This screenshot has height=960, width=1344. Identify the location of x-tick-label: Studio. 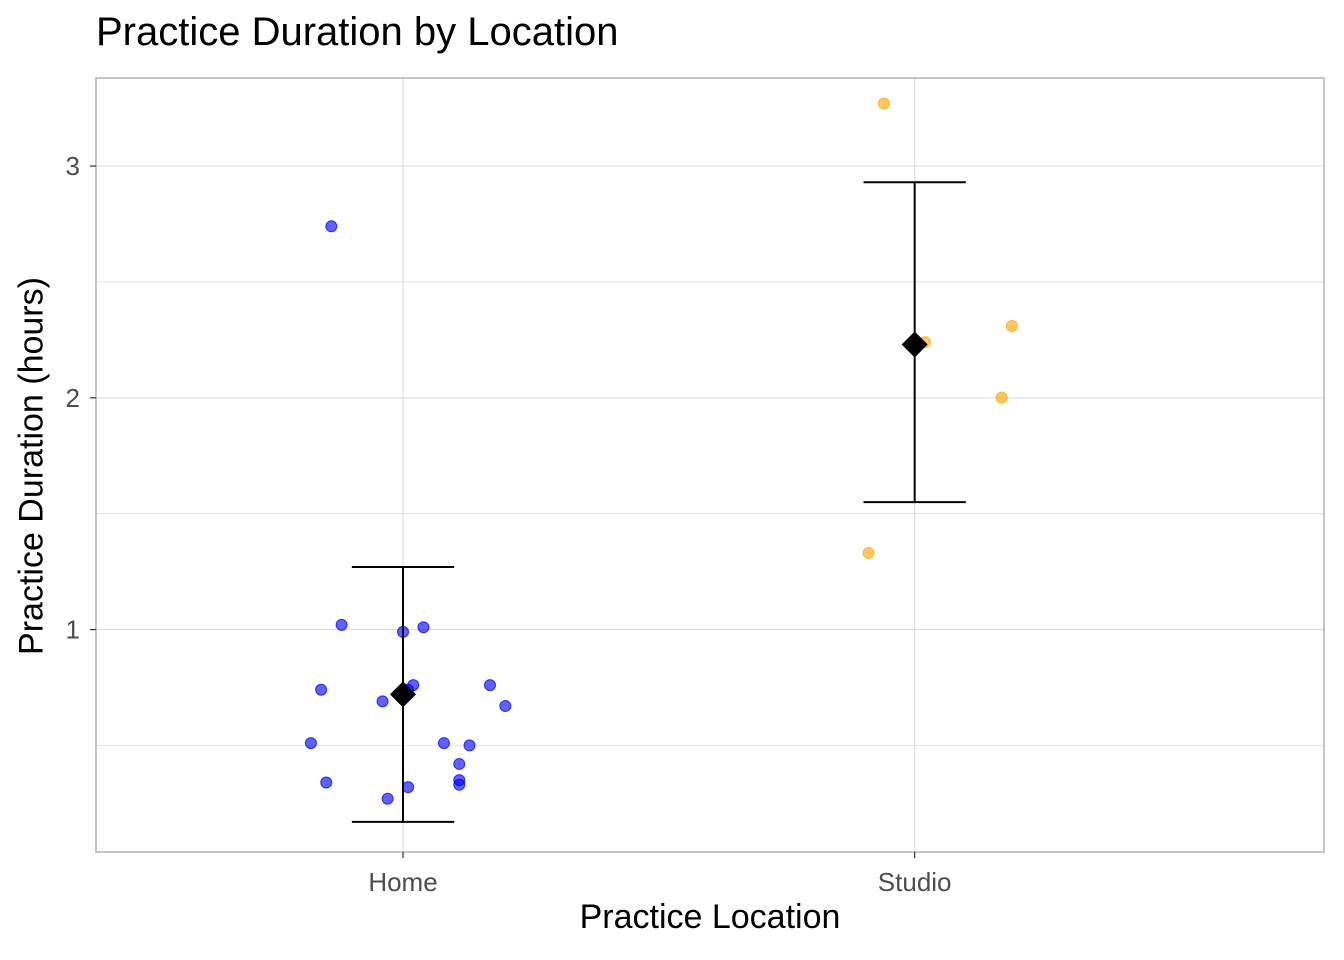
(915, 882).